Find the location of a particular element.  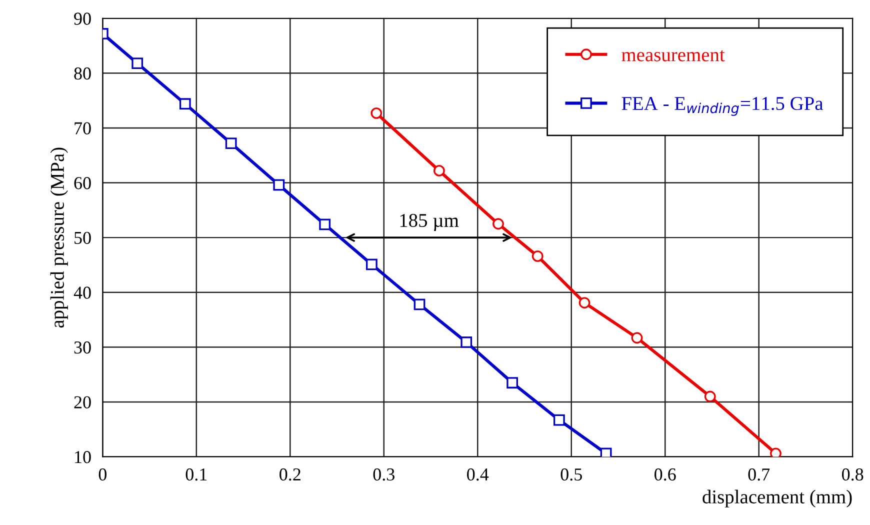

y-tick-label: 10 is located at coordinates (83, 457).